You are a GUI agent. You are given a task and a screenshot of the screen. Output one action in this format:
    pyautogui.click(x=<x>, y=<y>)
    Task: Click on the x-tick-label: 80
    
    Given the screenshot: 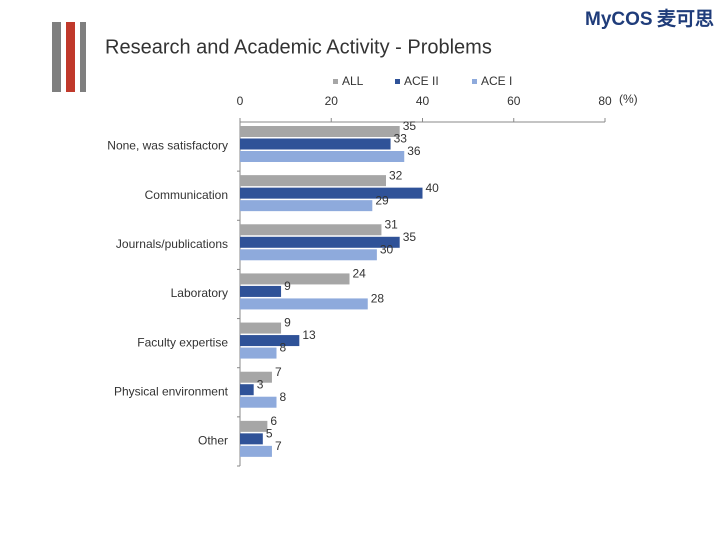 What is the action you would take?
    pyautogui.click(x=605, y=101)
    